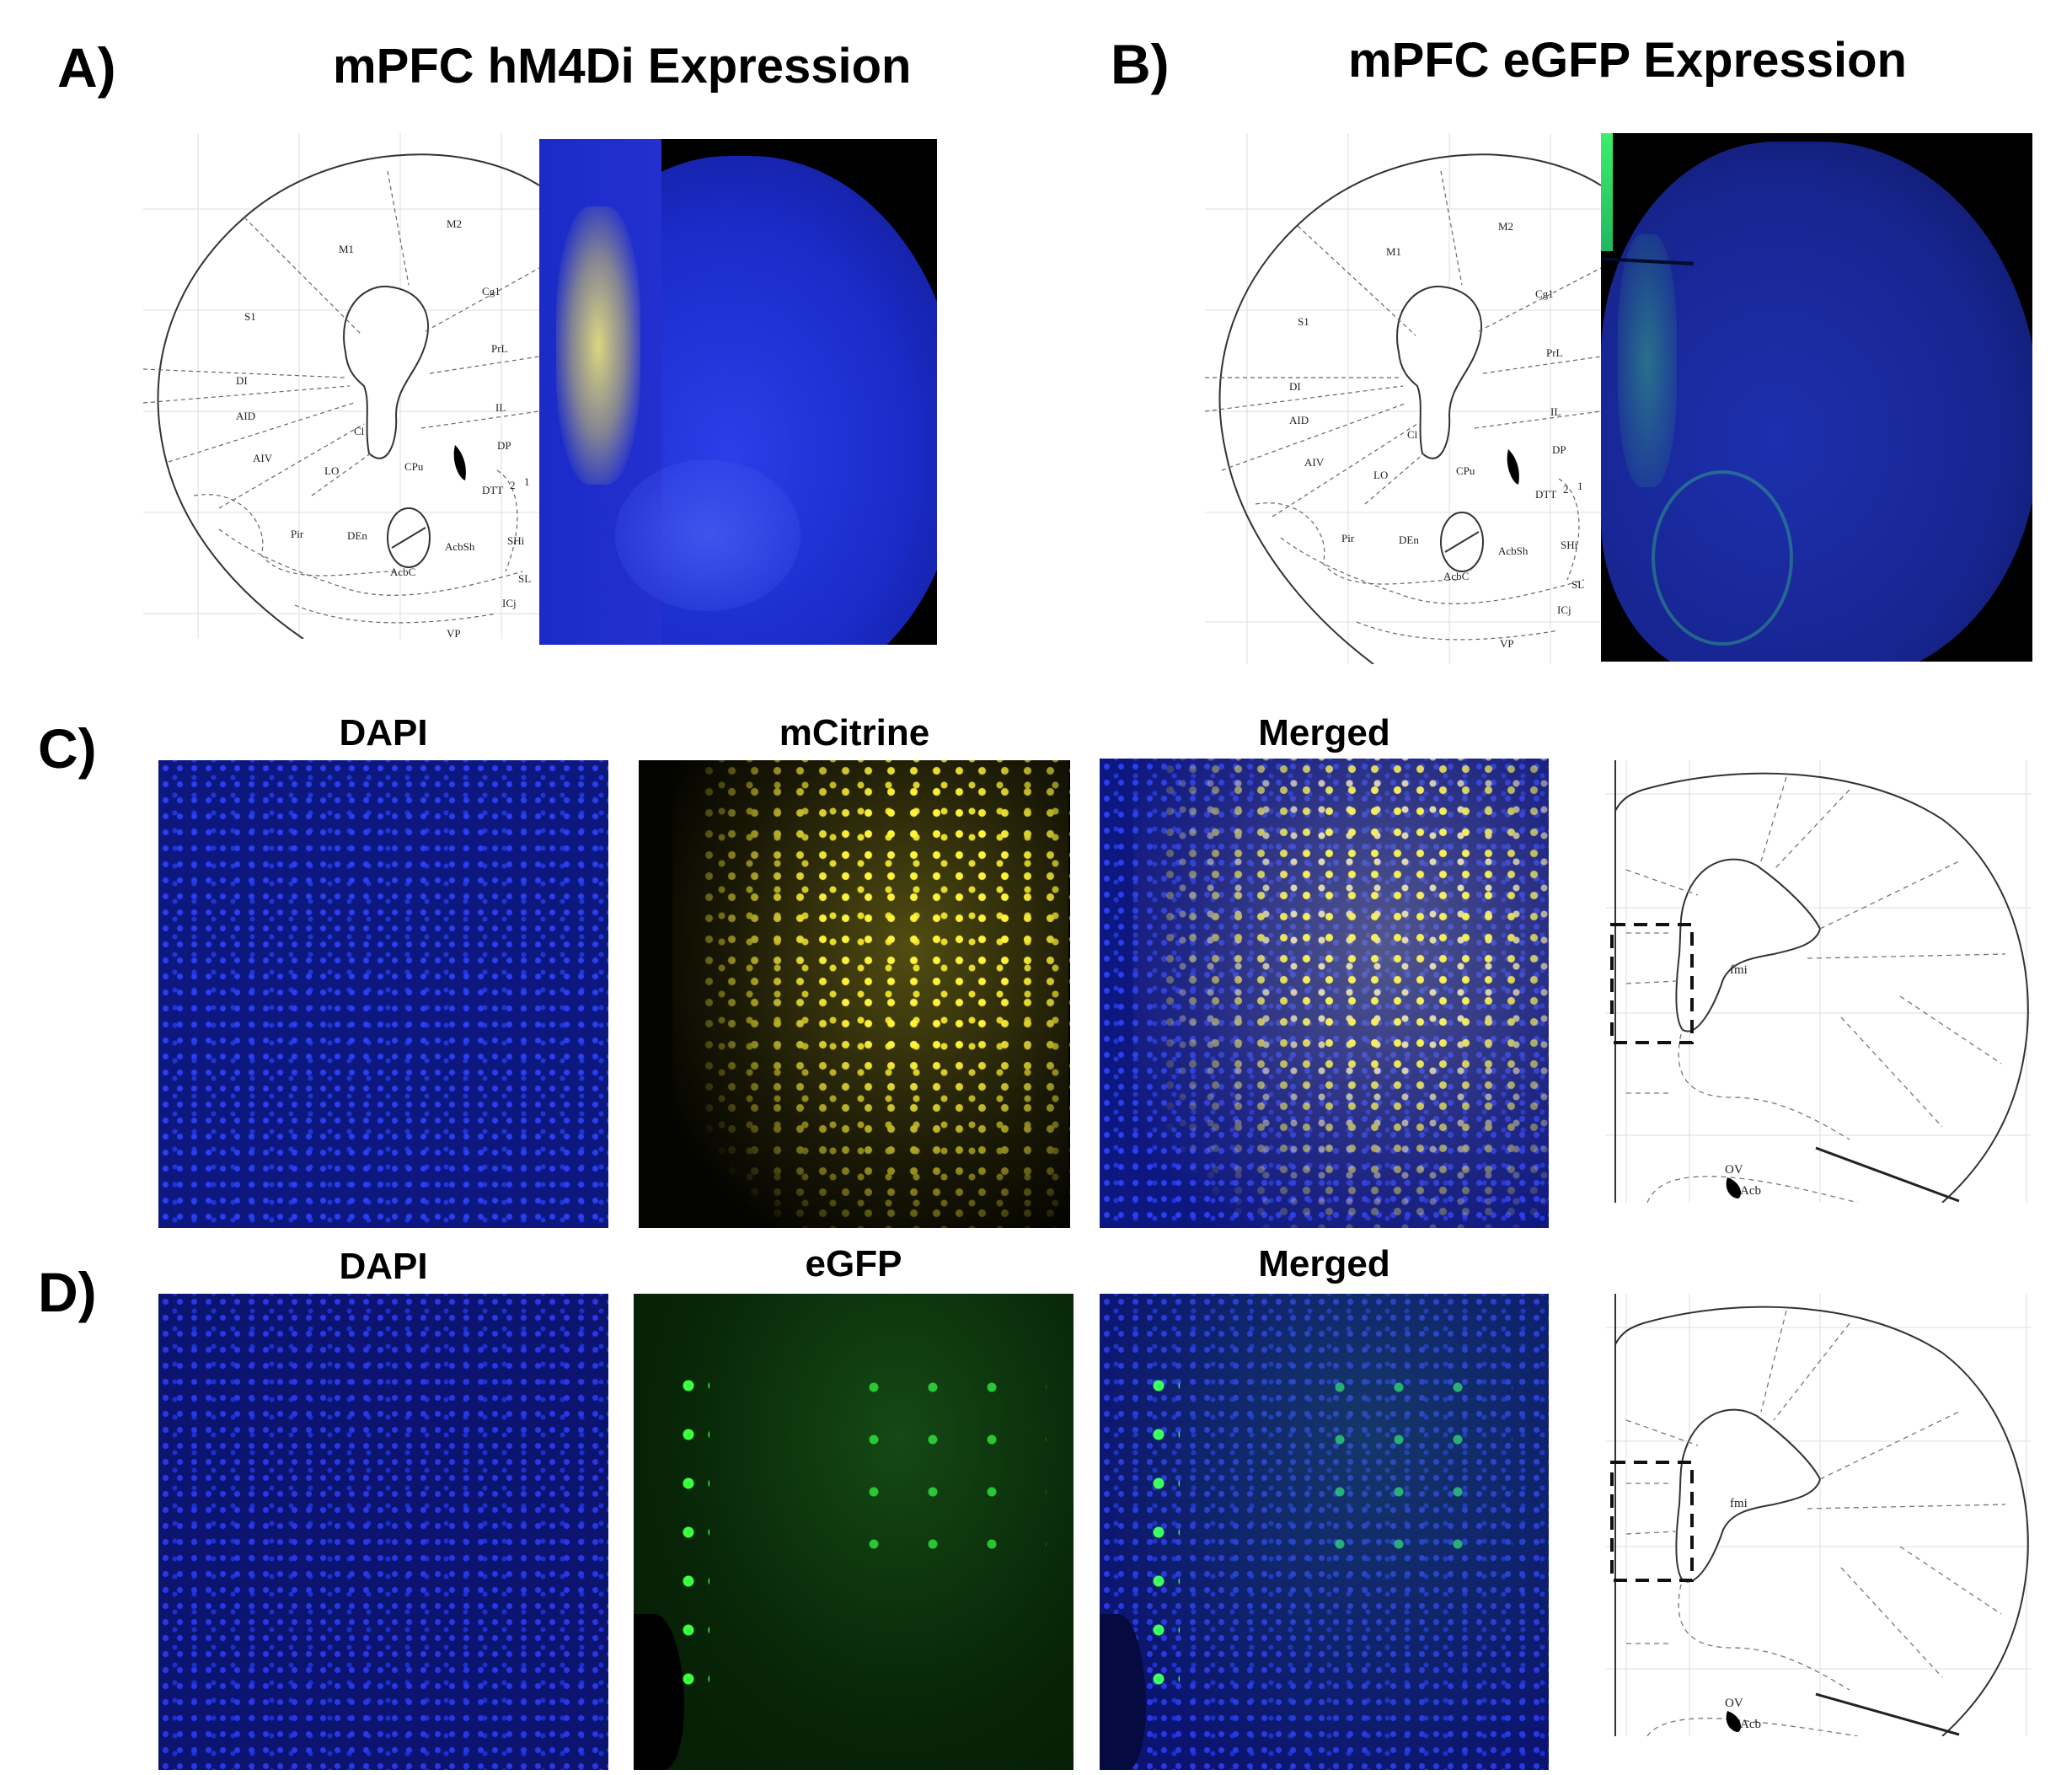 The width and height of the screenshot is (2072, 1775). What do you see at coordinates (623, 66) in the screenshot?
I see `panel-a-title: mPFC hM4Di Expression` at bounding box center [623, 66].